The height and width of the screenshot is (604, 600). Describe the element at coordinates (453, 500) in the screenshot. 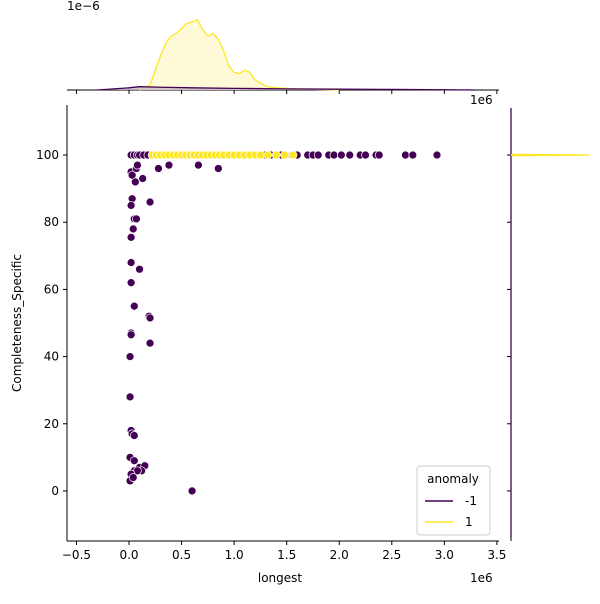

I see `legend-box` at that location.